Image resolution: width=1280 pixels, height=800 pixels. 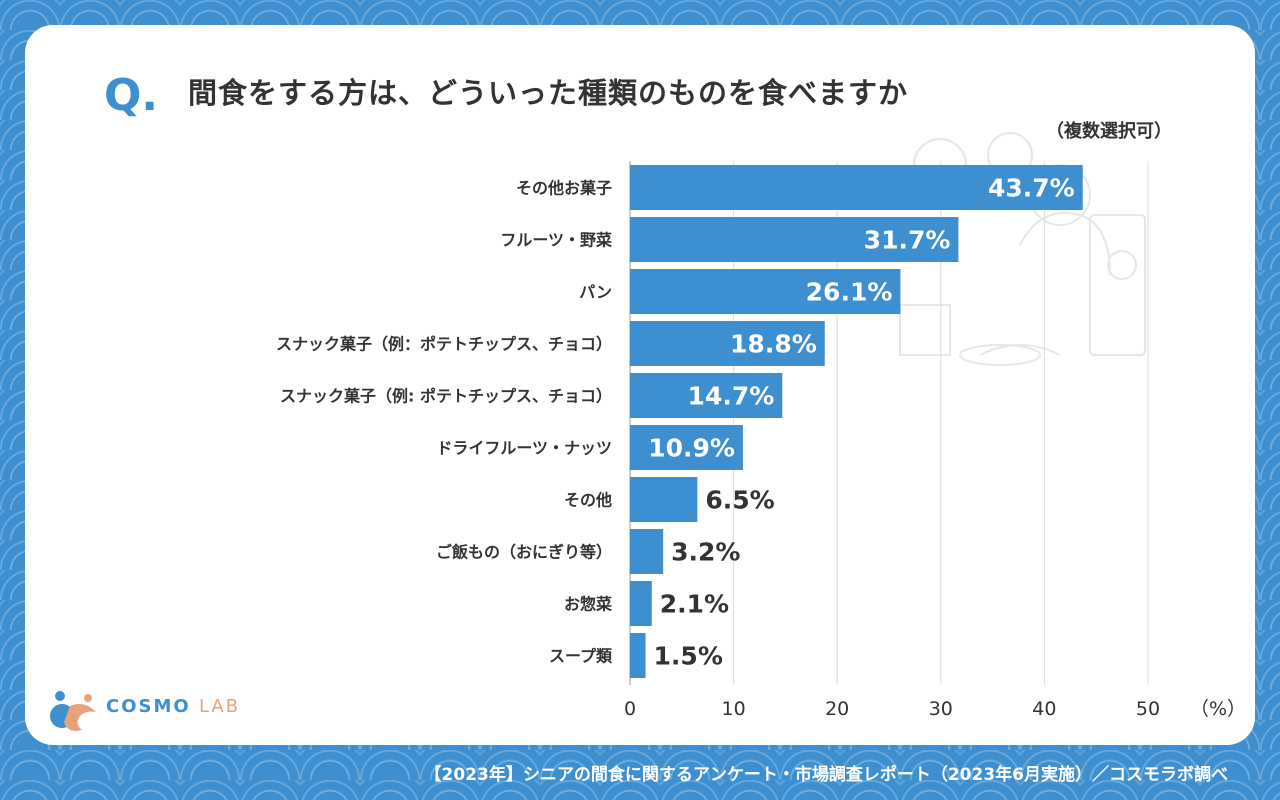 What do you see at coordinates (548, 93) in the screenshot?
I see `chart-title: 間食をする方は、どういった種類のものを食べますか` at bounding box center [548, 93].